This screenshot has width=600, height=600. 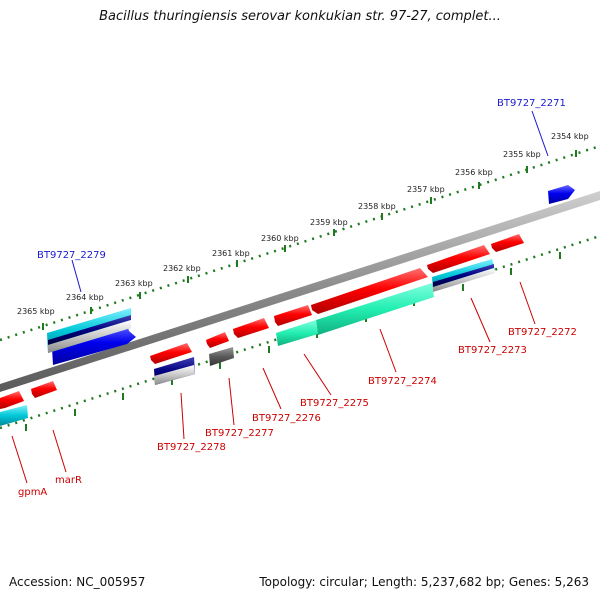 I want to click on cds-bt2273-stripe, so click(x=463, y=275).